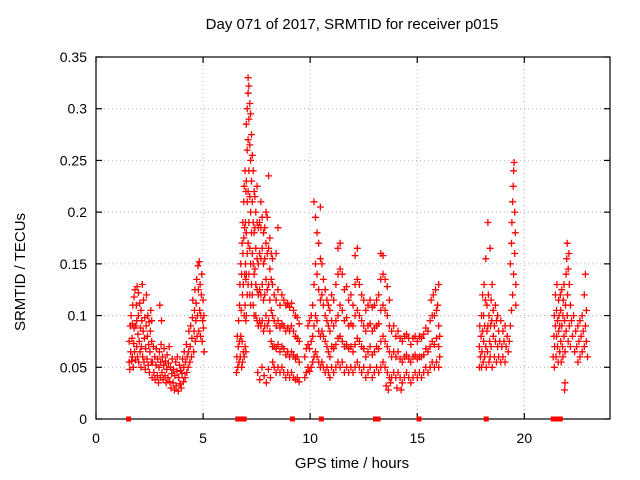  Describe the element at coordinates (73, 367) in the screenshot. I see `y-tick-label: 0.05` at that location.